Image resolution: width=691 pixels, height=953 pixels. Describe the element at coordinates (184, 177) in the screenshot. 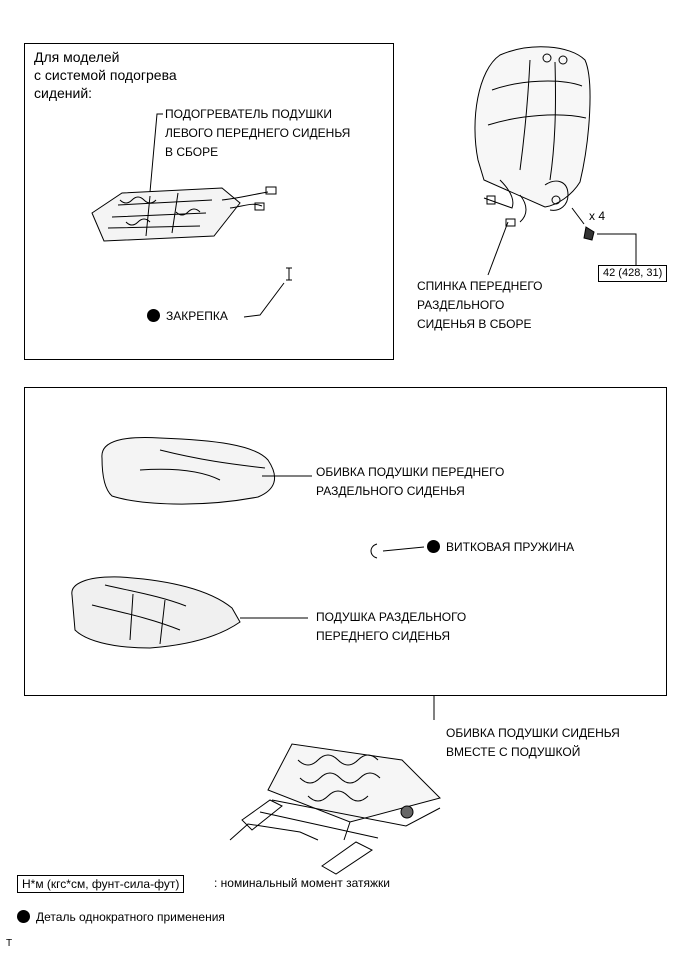

I see `seat-heater-drawing` at that location.